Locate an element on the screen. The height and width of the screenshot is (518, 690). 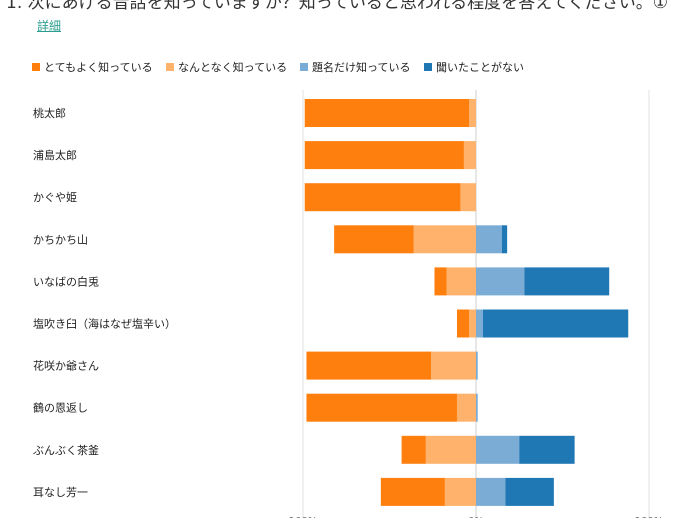
legend-label: とてもよく知っている is located at coordinates (98, 67).